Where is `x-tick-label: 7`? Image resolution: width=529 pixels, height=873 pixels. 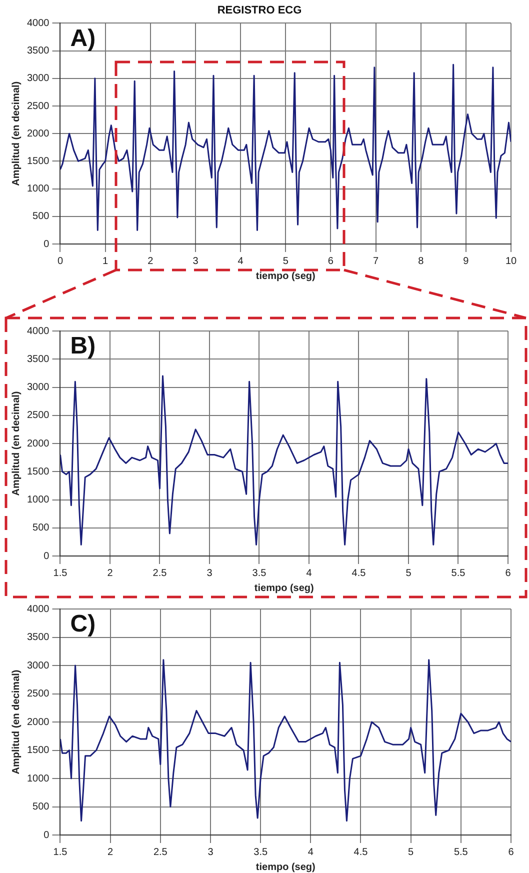
x-tick-label: 7 is located at coordinates (375, 261).